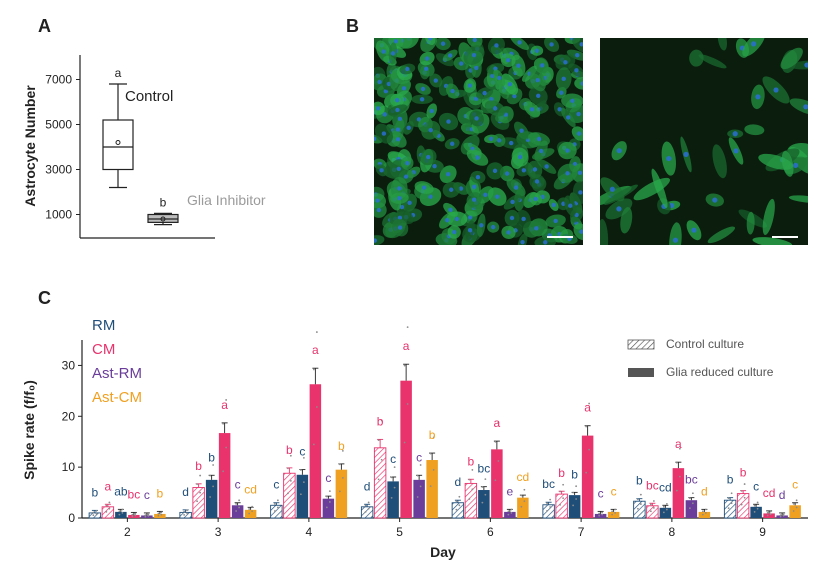  Describe the element at coordinates (134, 494) in the screenshot. I see `bar-significance-letter: bc` at that location.